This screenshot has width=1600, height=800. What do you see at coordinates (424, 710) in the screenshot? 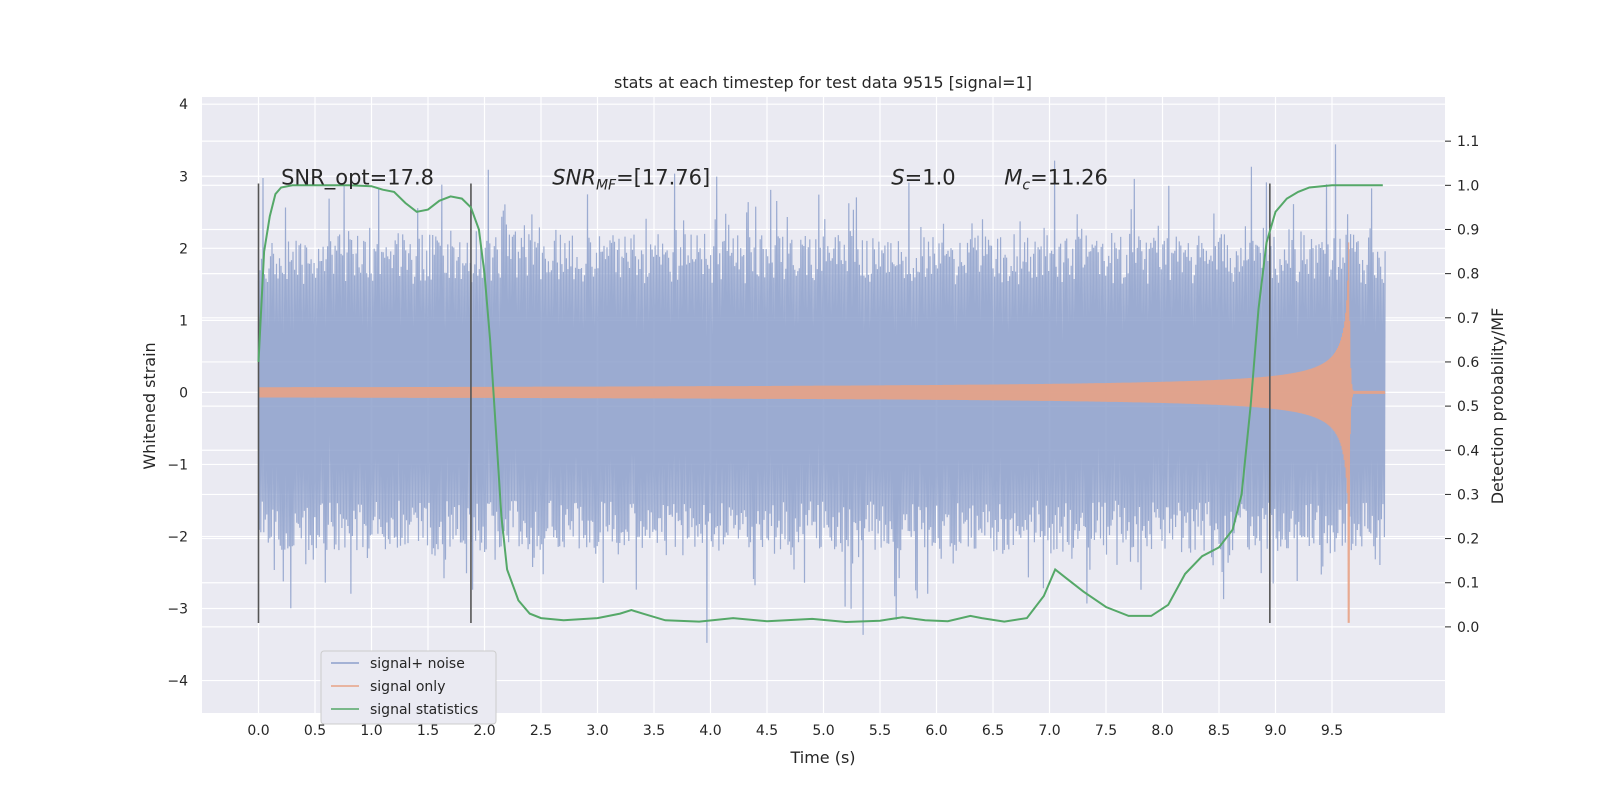
I see `legend-label-signal-statistics: signal statistics` at bounding box center [424, 710].